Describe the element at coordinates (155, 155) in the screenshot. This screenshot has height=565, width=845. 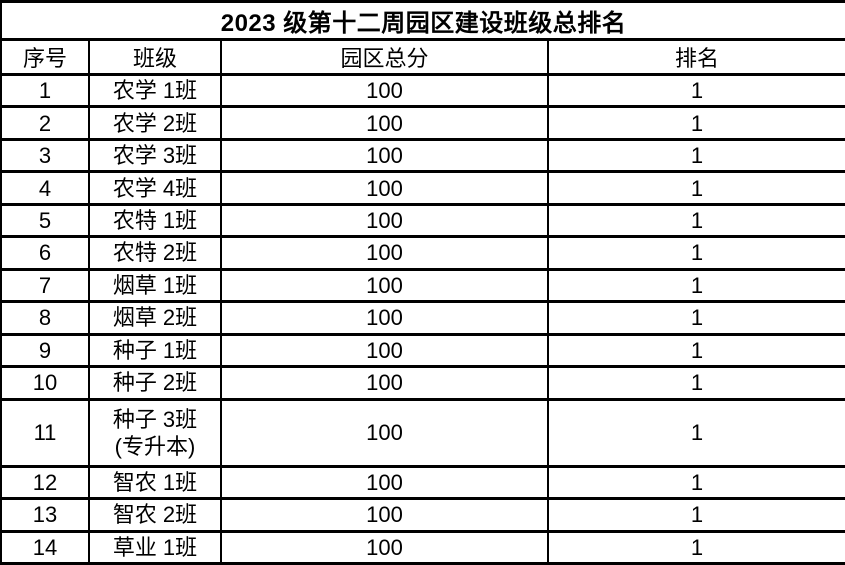
I see `cell-class: 农学 3班` at that location.